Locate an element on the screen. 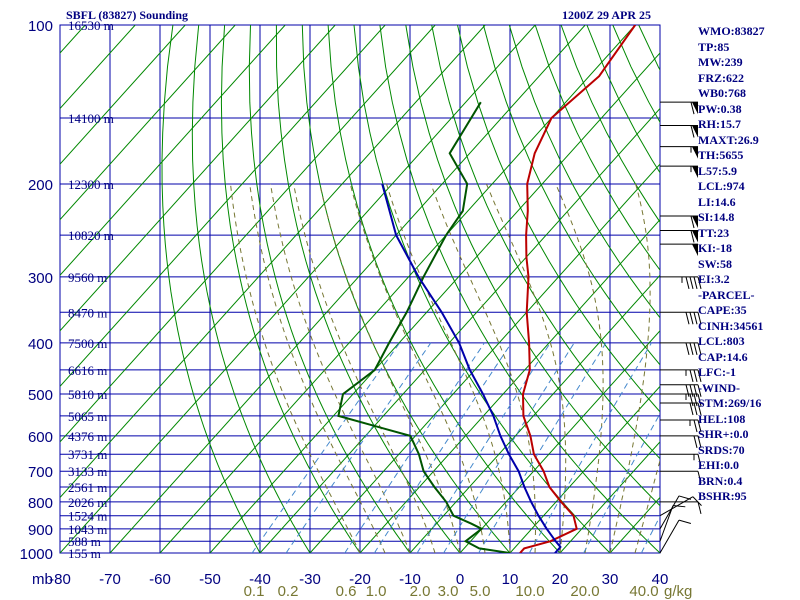 The image size is (800, 600). height-label: 155 m is located at coordinates (84, 553).